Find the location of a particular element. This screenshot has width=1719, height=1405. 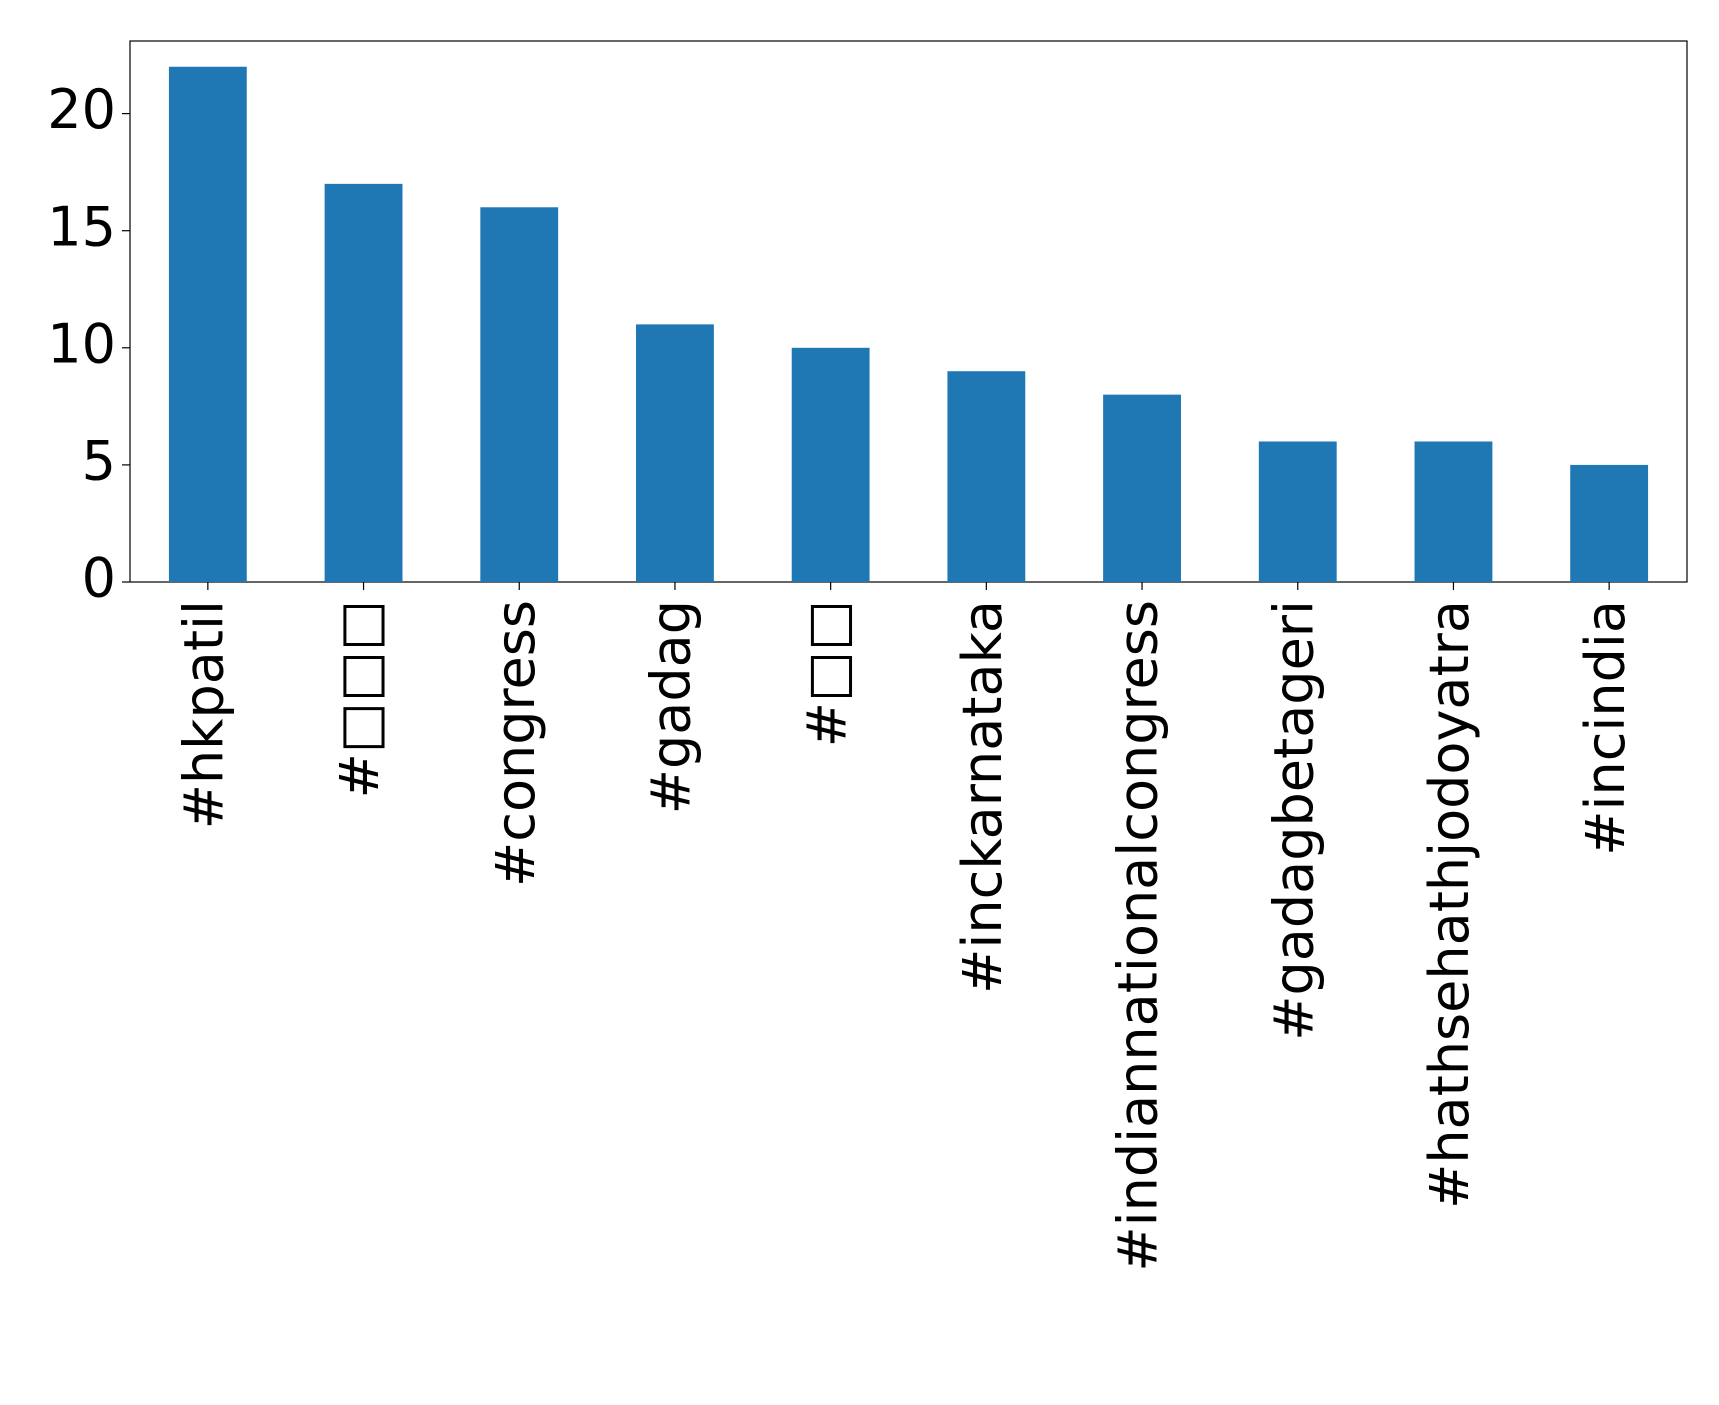

y-tick-label: 20 is located at coordinates (81, 109).